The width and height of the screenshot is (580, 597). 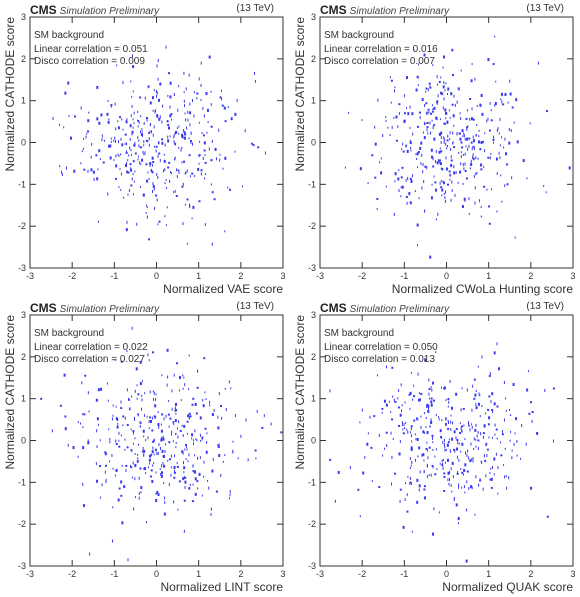 What do you see at coordinates (404, 574) in the screenshot?
I see `x-tick-label: -1` at bounding box center [404, 574].